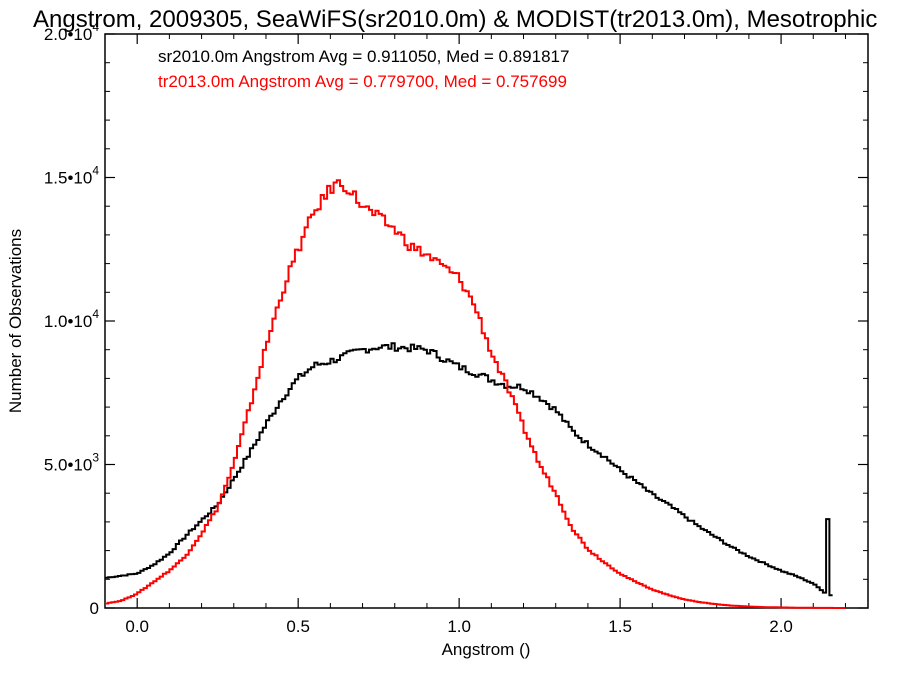 The height and width of the screenshot is (675, 900). Describe the element at coordinates (68, 34) in the screenshot. I see `y-tick-base: 2.0•10` at that location.